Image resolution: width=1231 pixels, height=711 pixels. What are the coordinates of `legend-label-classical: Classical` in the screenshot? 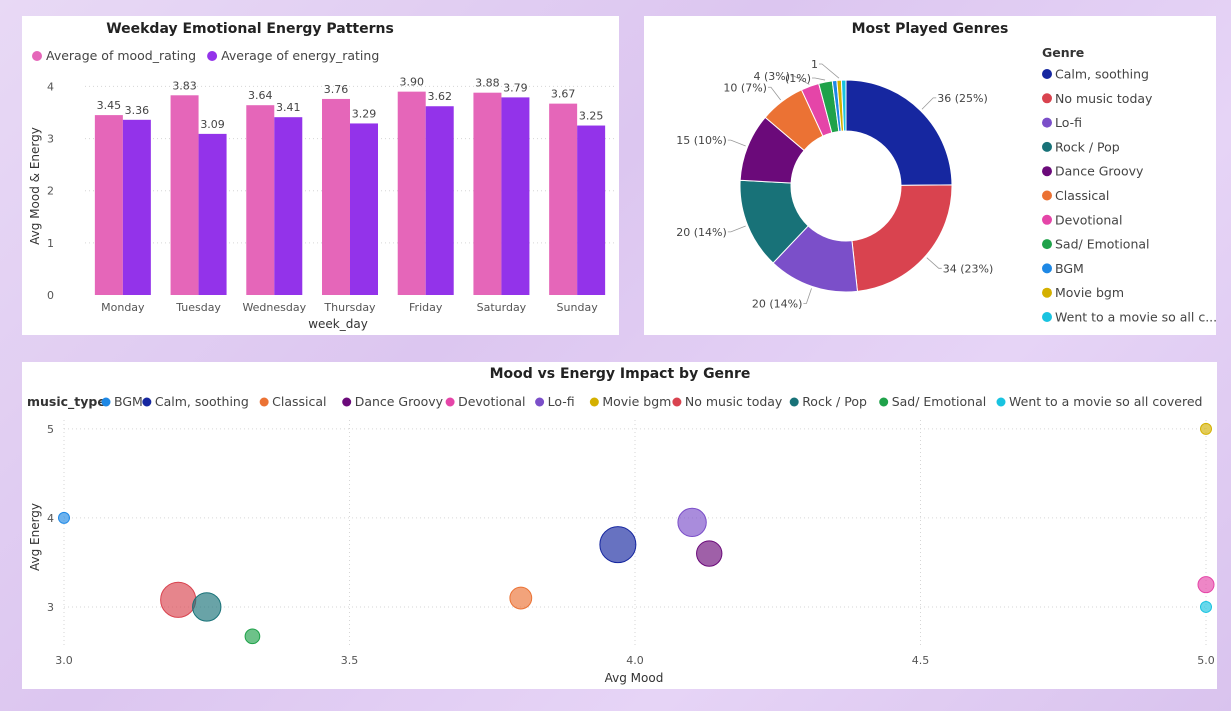 It's located at (299, 401).